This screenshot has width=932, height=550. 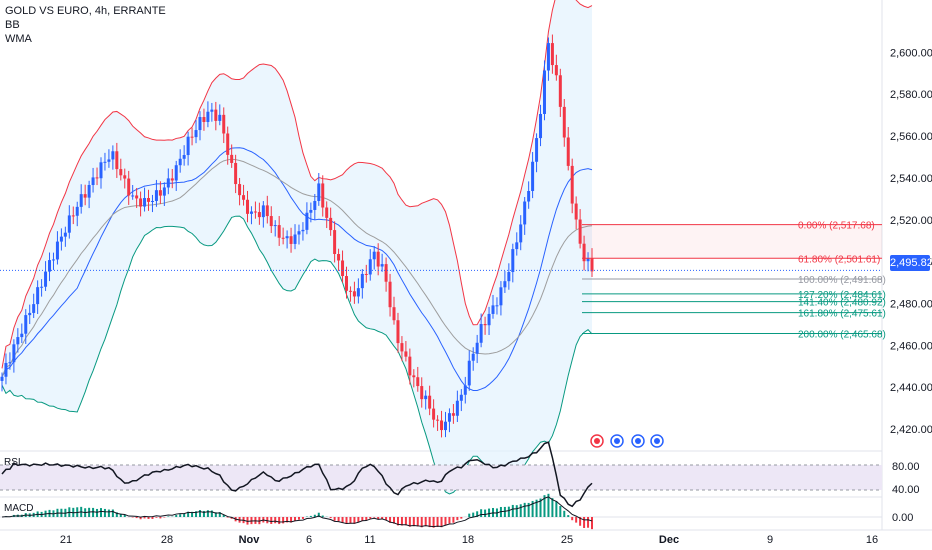 What do you see at coordinates (906, 490) in the screenshot?
I see `rsi-tick-label: 40.00` at bounding box center [906, 490].